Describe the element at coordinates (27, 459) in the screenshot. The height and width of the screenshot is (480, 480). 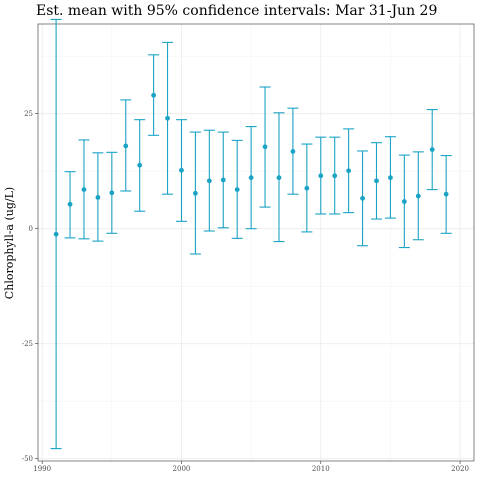
I see `y-tick-label: -50` at that location.